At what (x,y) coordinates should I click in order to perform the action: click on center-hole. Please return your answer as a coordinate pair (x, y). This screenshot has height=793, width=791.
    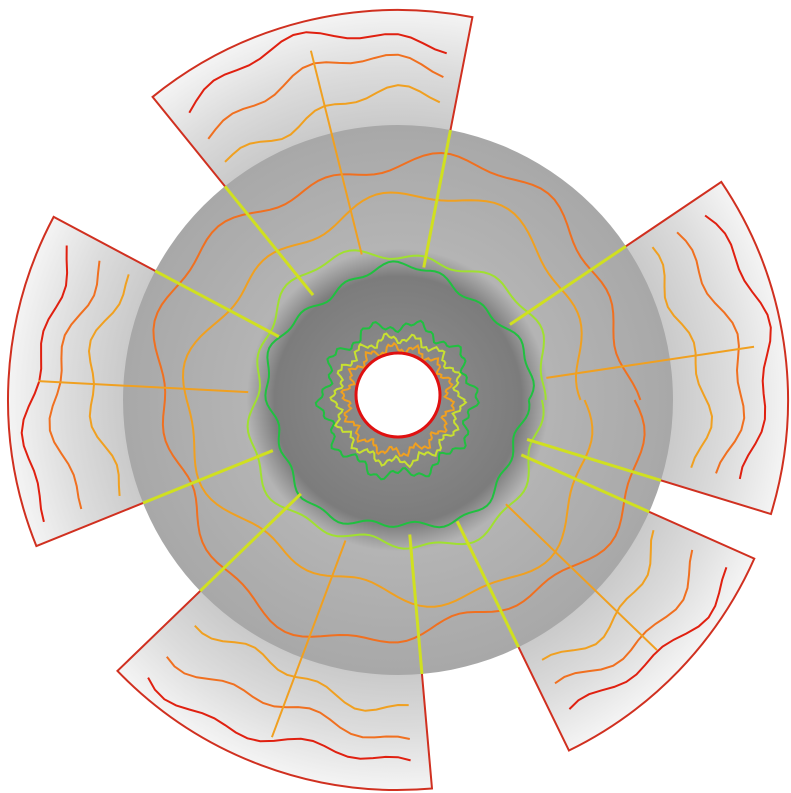
    Looking at the image, I should click on (398, 395).